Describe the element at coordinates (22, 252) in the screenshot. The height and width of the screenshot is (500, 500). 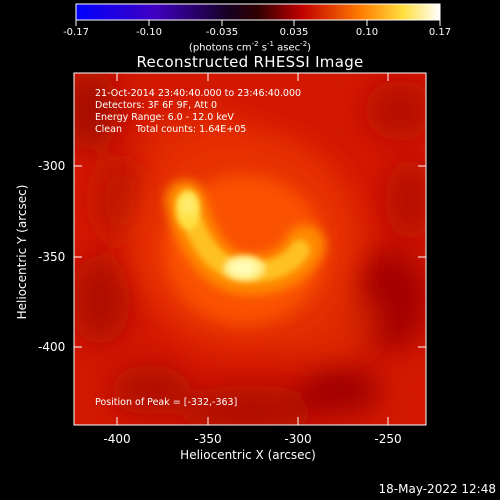
I see `y-axis-label: Heliocentric Y (arcsec)` at that location.